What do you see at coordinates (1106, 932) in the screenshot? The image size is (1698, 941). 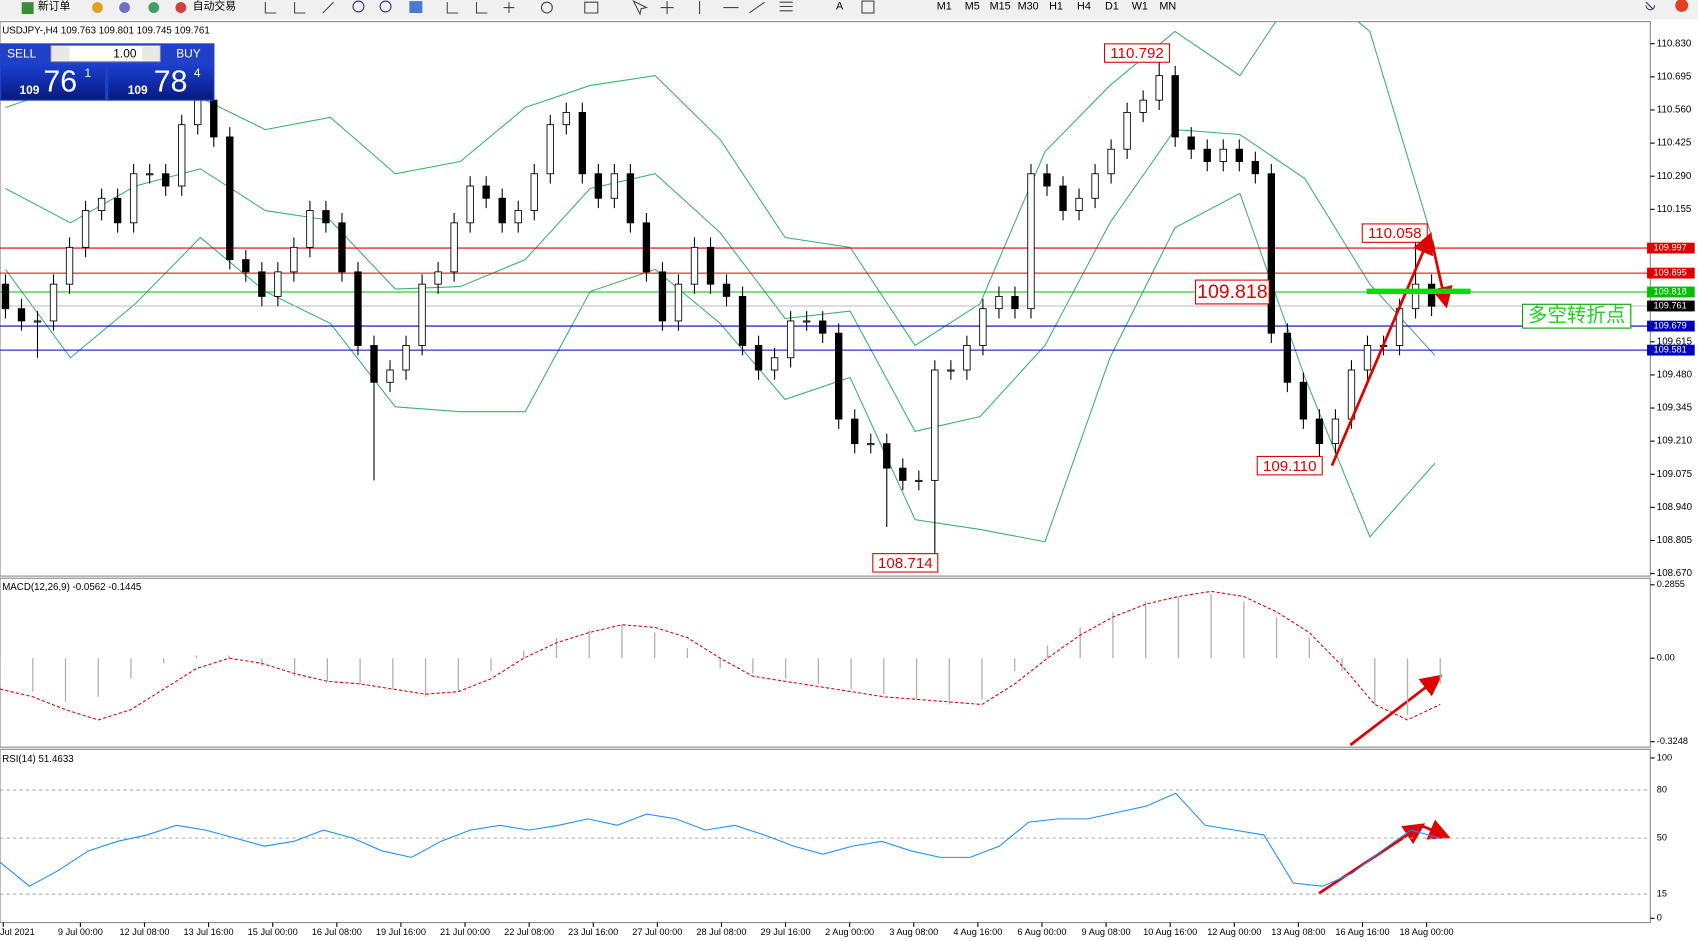 I see `x-tick-label: 9 Aug 08:00` at bounding box center [1106, 932].